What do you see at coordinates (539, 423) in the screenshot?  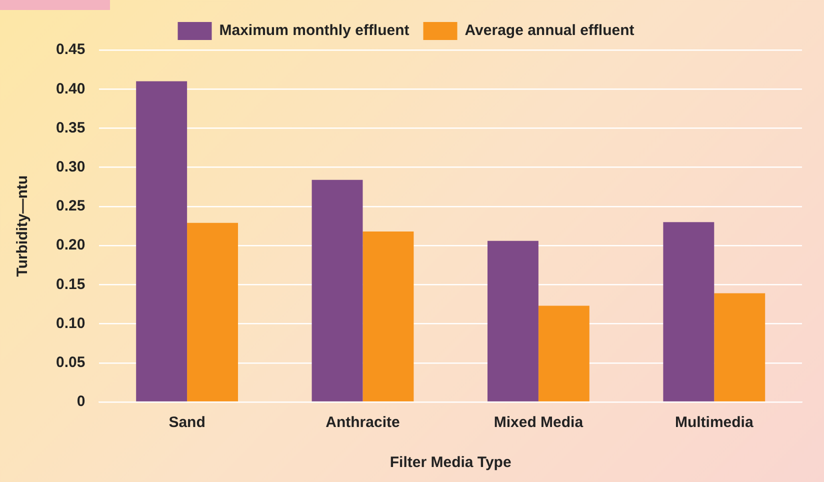 I see `x-tick-label: Mixed Media` at bounding box center [539, 423].